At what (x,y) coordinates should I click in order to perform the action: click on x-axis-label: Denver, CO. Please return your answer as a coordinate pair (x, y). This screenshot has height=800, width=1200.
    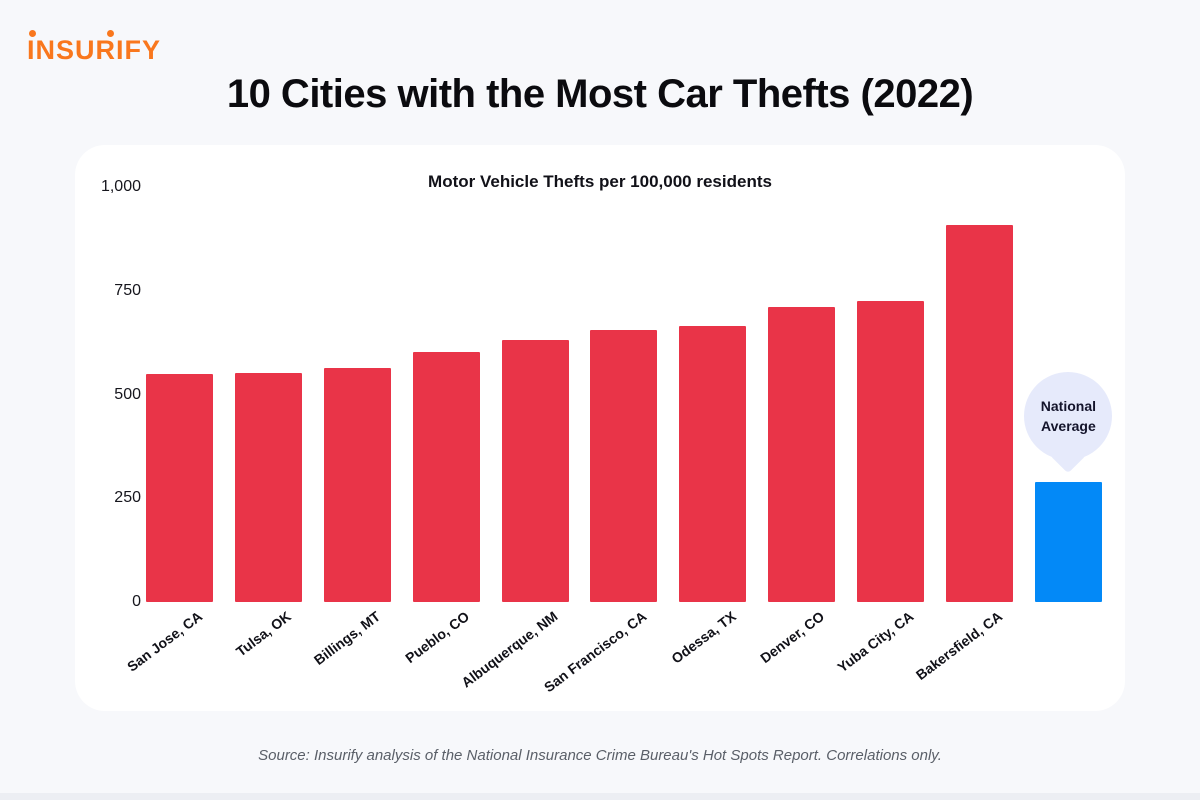
    Looking at the image, I should click on (792, 637).